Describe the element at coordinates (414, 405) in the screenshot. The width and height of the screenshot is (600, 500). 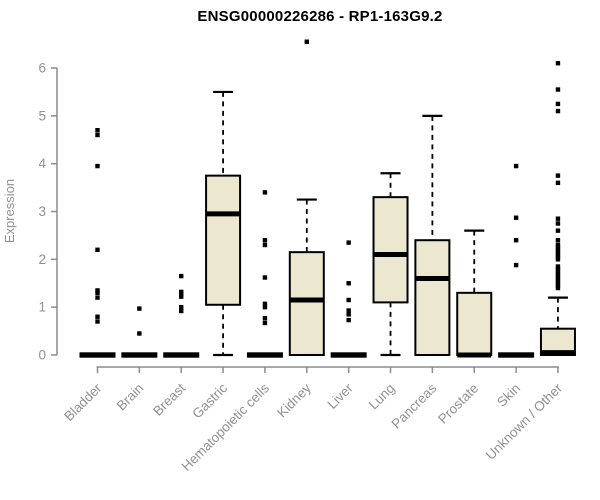
I see `x-category-label: Pancreas` at that location.